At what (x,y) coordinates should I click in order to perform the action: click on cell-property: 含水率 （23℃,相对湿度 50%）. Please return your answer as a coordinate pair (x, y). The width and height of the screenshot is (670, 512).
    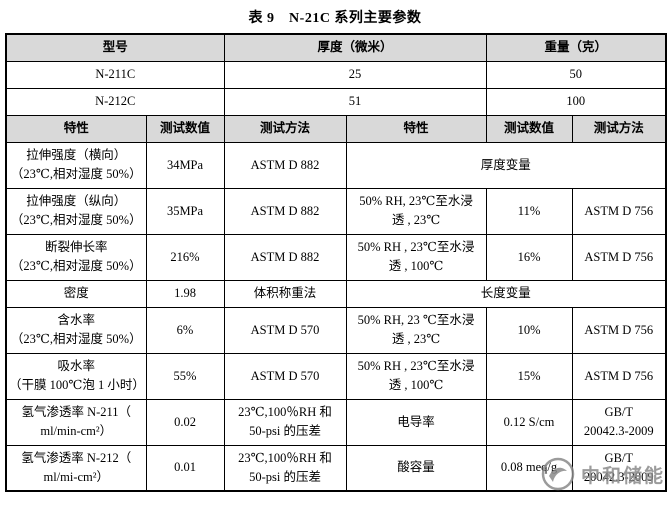
    Looking at the image, I should click on (76, 330).